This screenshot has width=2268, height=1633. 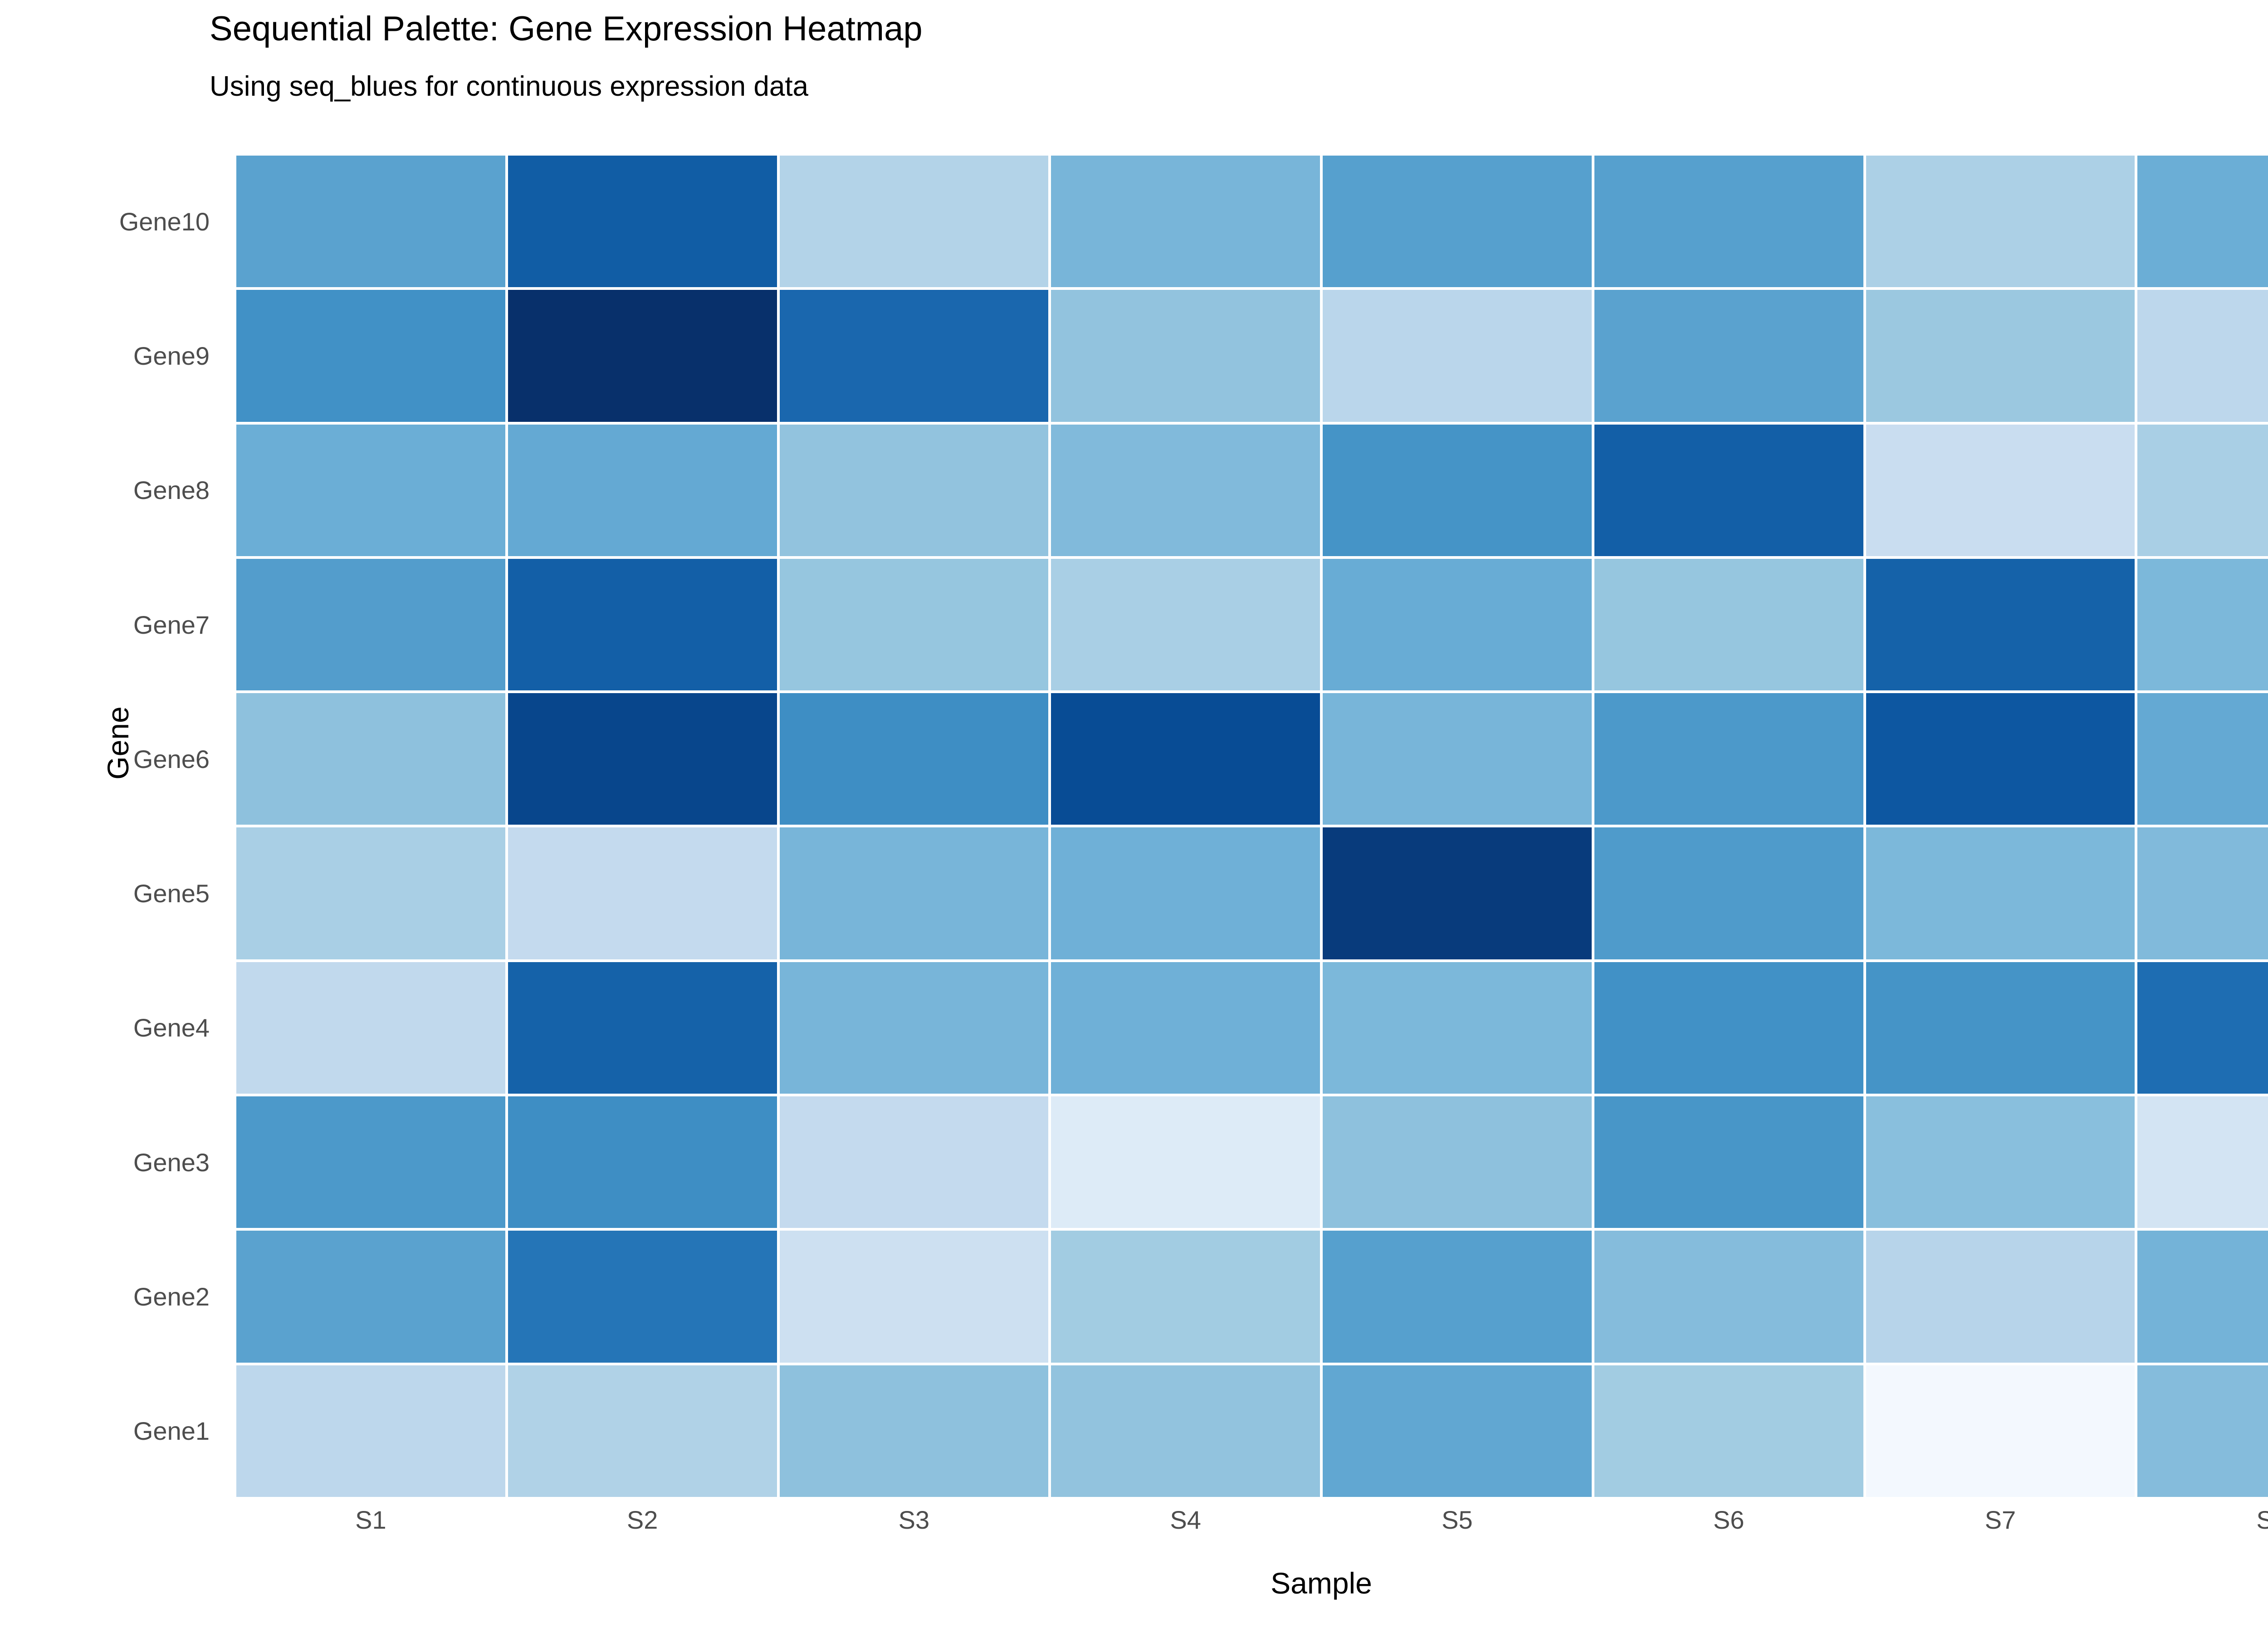 What do you see at coordinates (171, 758) in the screenshot?
I see `y-tick-label: Gene6` at bounding box center [171, 758].